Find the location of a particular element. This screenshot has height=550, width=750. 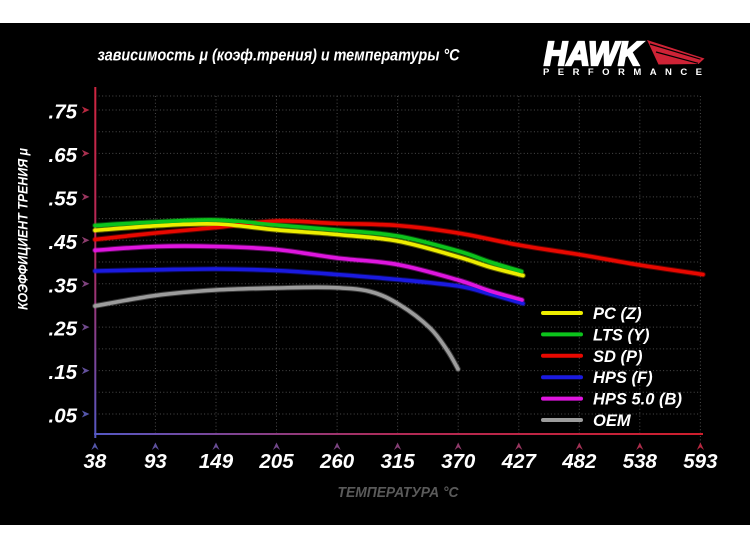

svg-text: КОЭФФИЦИЕНТ ТРЕНИЯ μ is located at coordinates (23, 229).